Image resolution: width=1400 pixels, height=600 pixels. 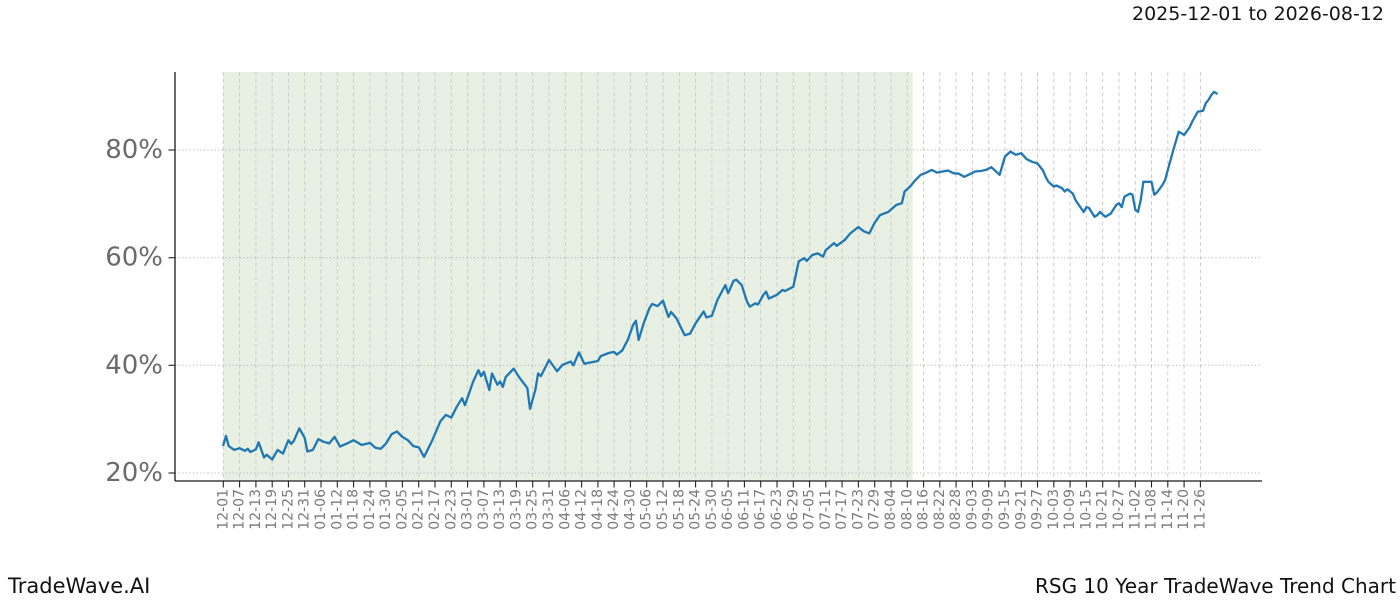 I want to click on x-tick-label: 08-22, so click(x=940, y=509).